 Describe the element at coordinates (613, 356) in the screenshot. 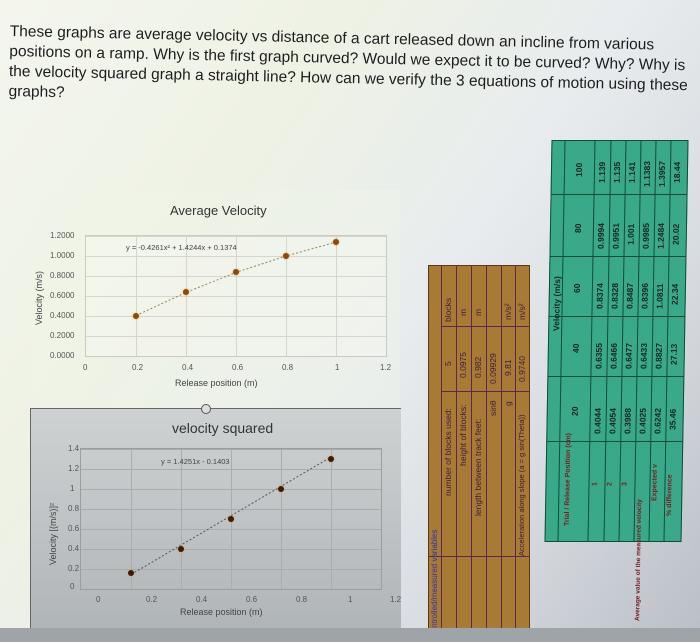

I see `table-cell: 0.6466` at that location.